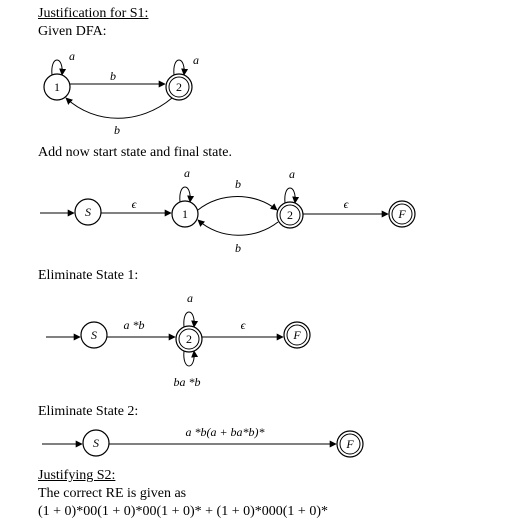 This screenshot has height=529, width=505. I want to click on eliminate-state2-label: Eliminate State 2:, so click(88, 411).